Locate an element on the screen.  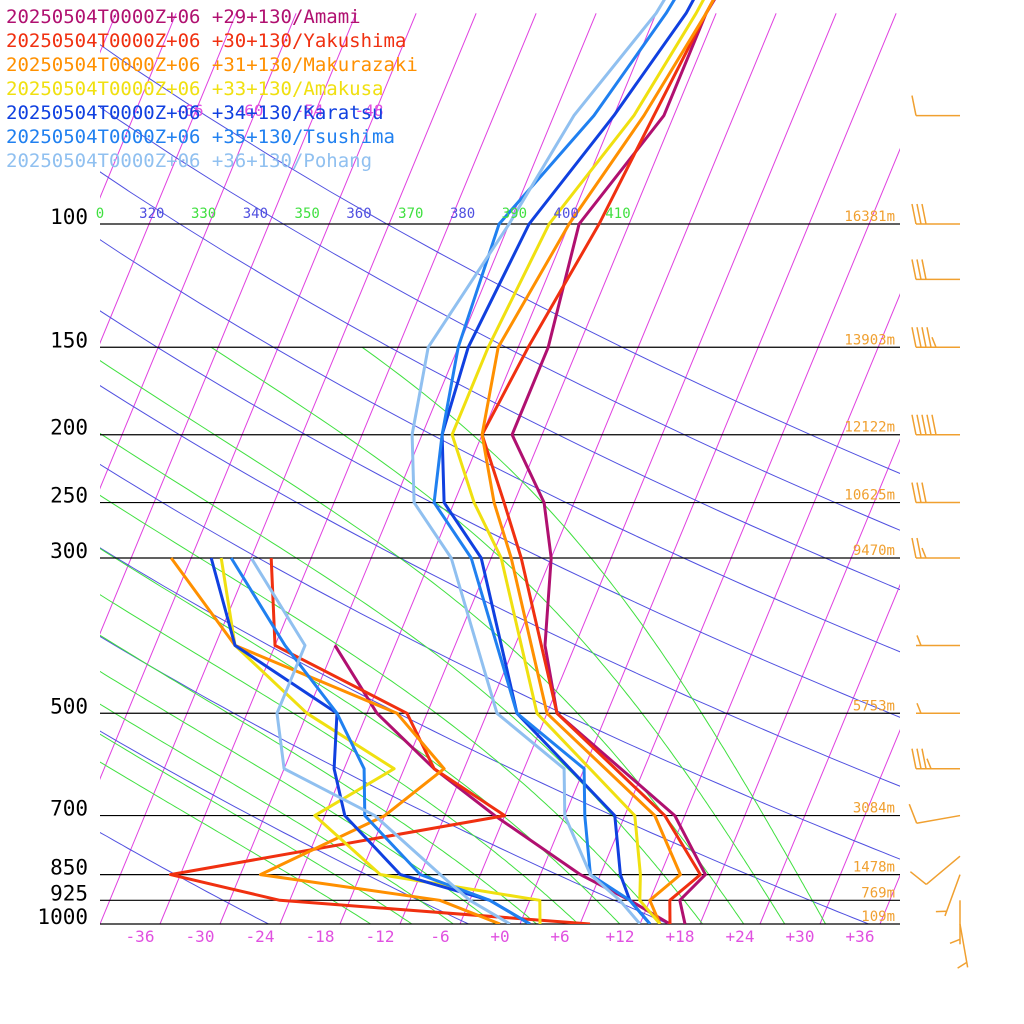
pressure-label: 850 is located at coordinates (69, 868).